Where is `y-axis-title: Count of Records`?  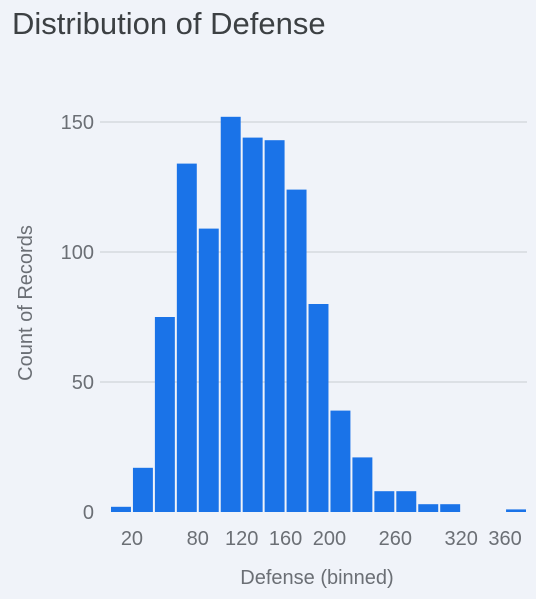
y-axis-title: Count of Records is located at coordinates (26, 303).